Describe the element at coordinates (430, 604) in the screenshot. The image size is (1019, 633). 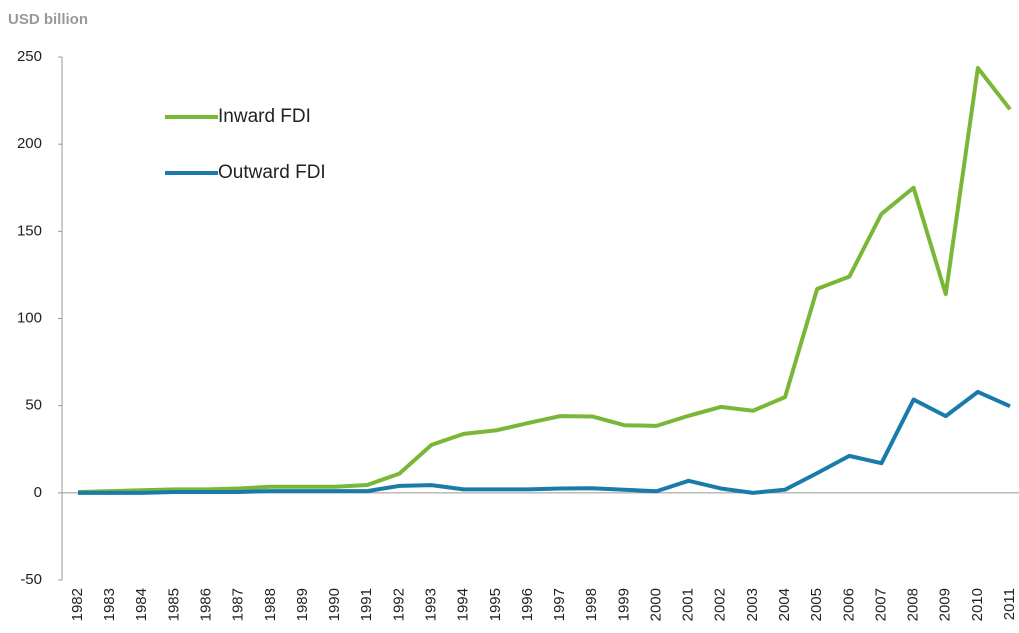
I see `x-tick-label: 1993` at that location.